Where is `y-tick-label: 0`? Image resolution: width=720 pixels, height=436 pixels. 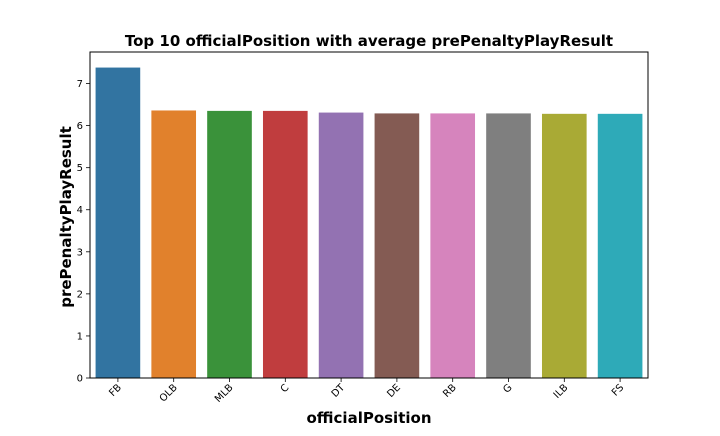
y-tick-label: 0 is located at coordinates (80, 379).